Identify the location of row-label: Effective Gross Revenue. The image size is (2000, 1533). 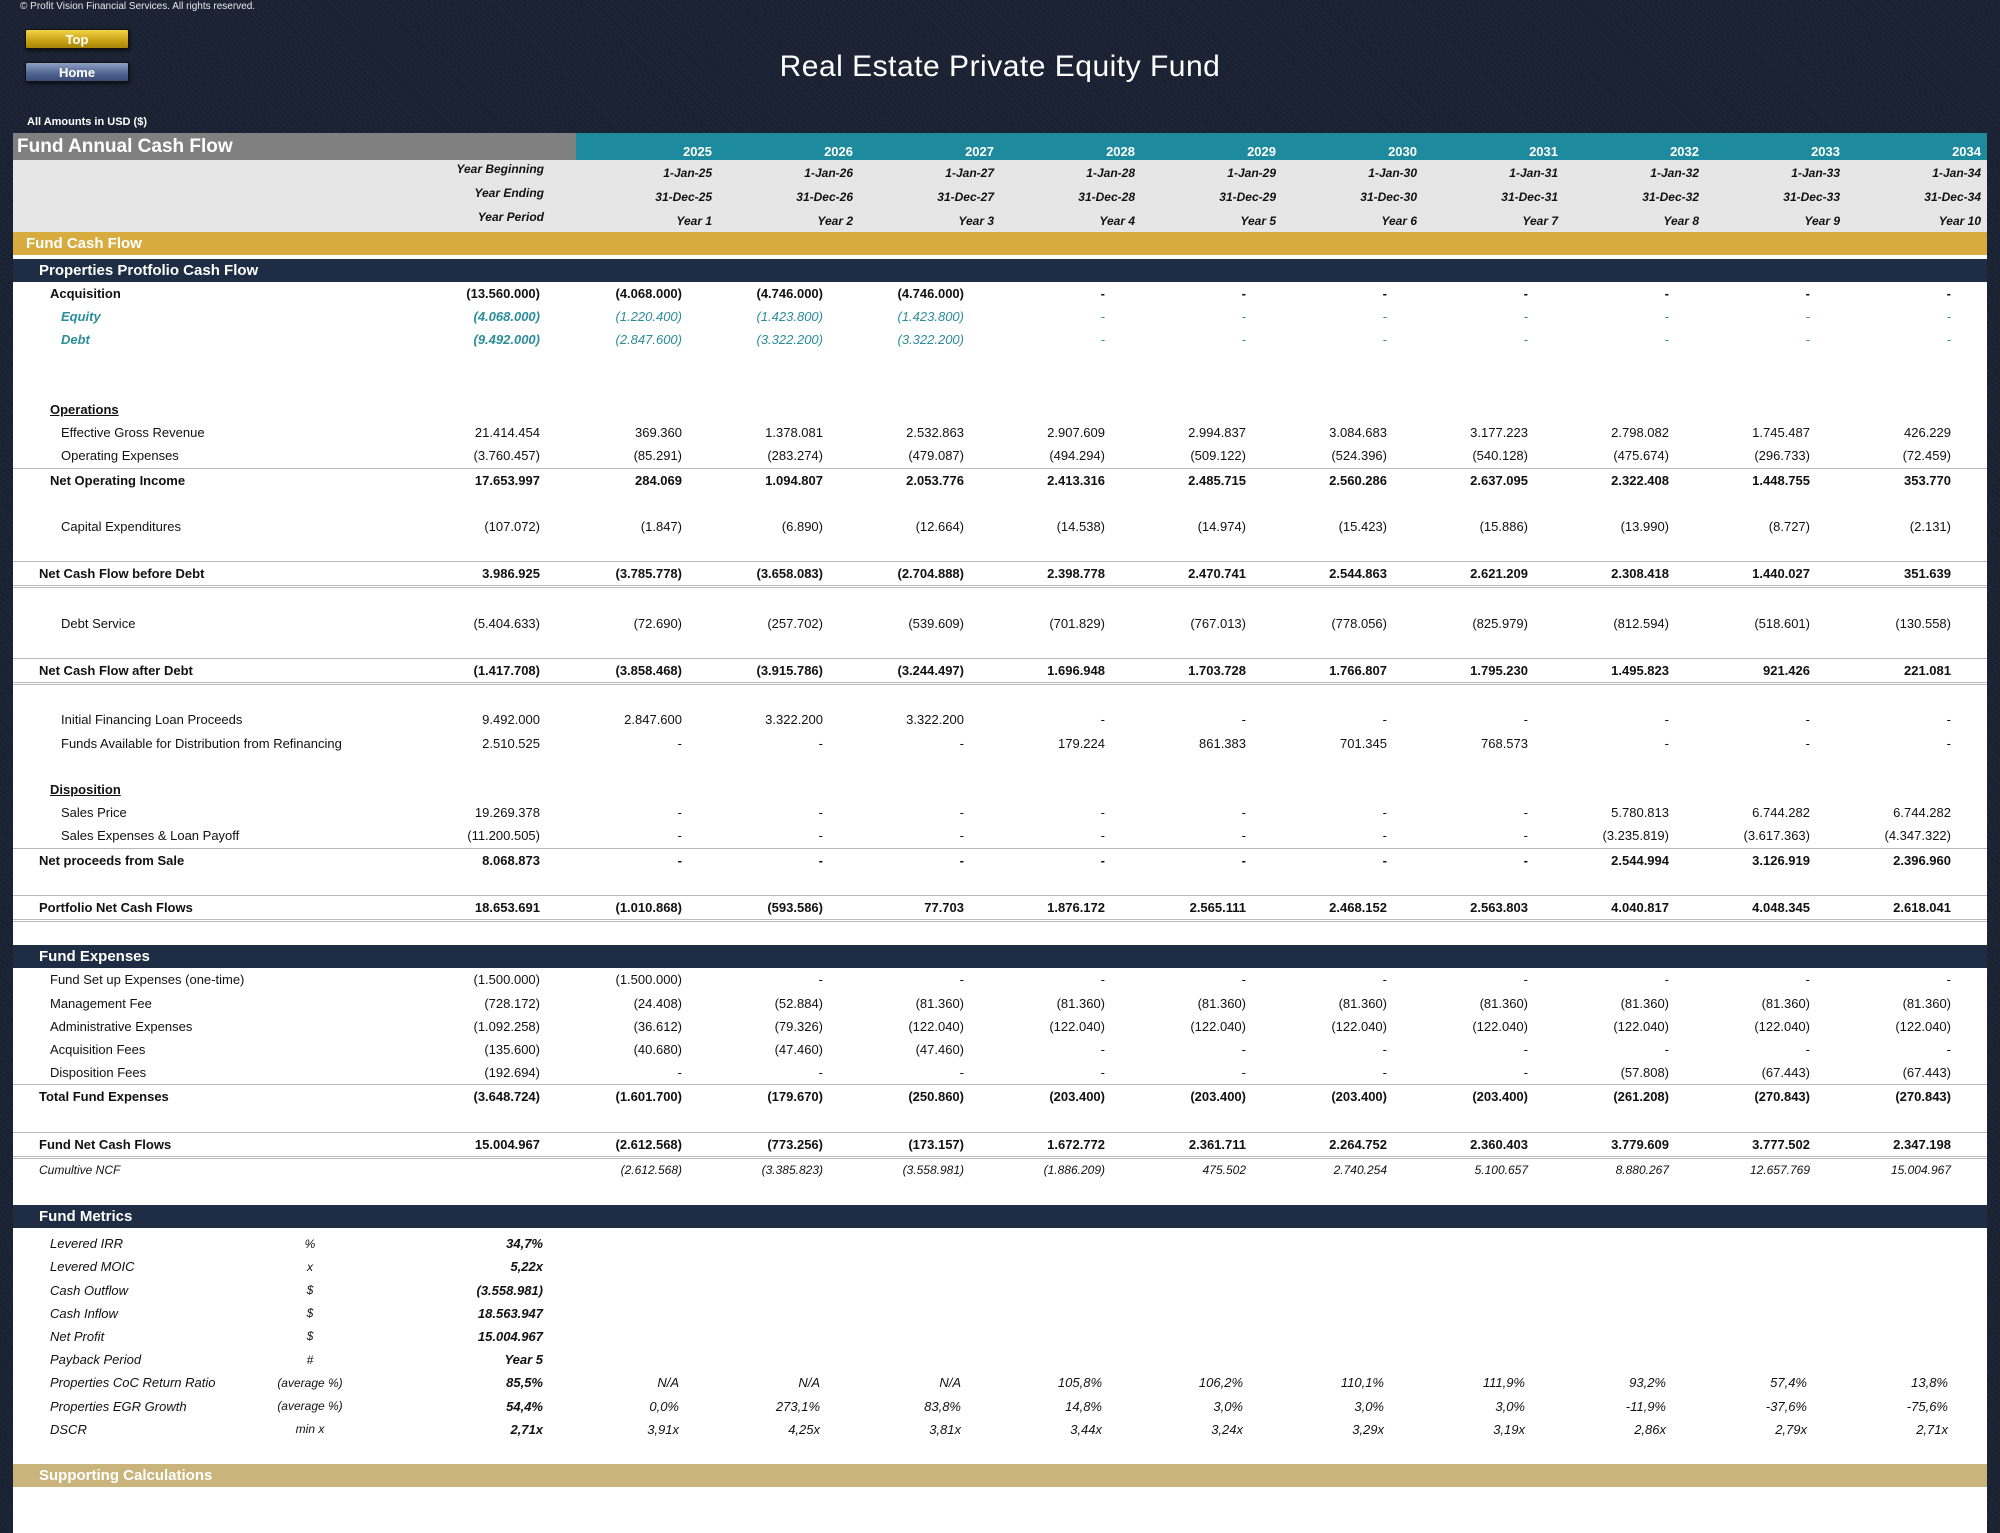
(211, 432).